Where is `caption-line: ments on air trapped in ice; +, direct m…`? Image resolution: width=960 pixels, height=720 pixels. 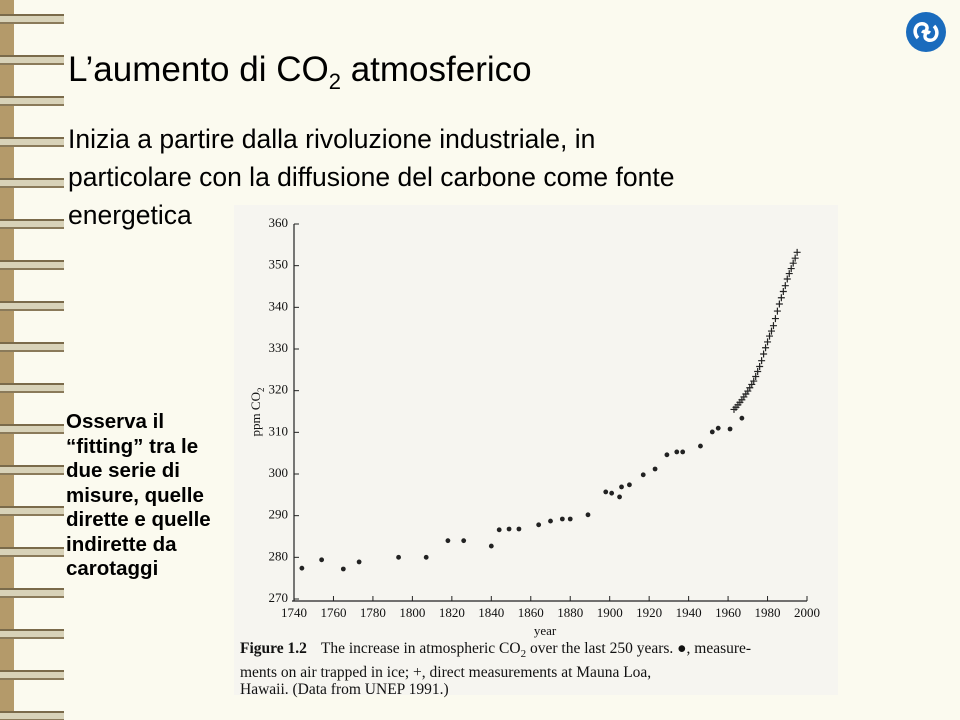 caption-line: ments on air trapped in ice; +, direct m… is located at coordinates (446, 672).